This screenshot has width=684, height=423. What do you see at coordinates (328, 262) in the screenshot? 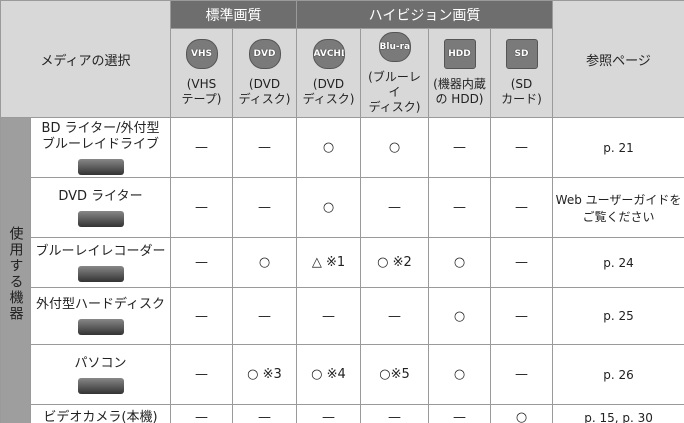
I see `support-cell: △ ※1` at bounding box center [328, 262].